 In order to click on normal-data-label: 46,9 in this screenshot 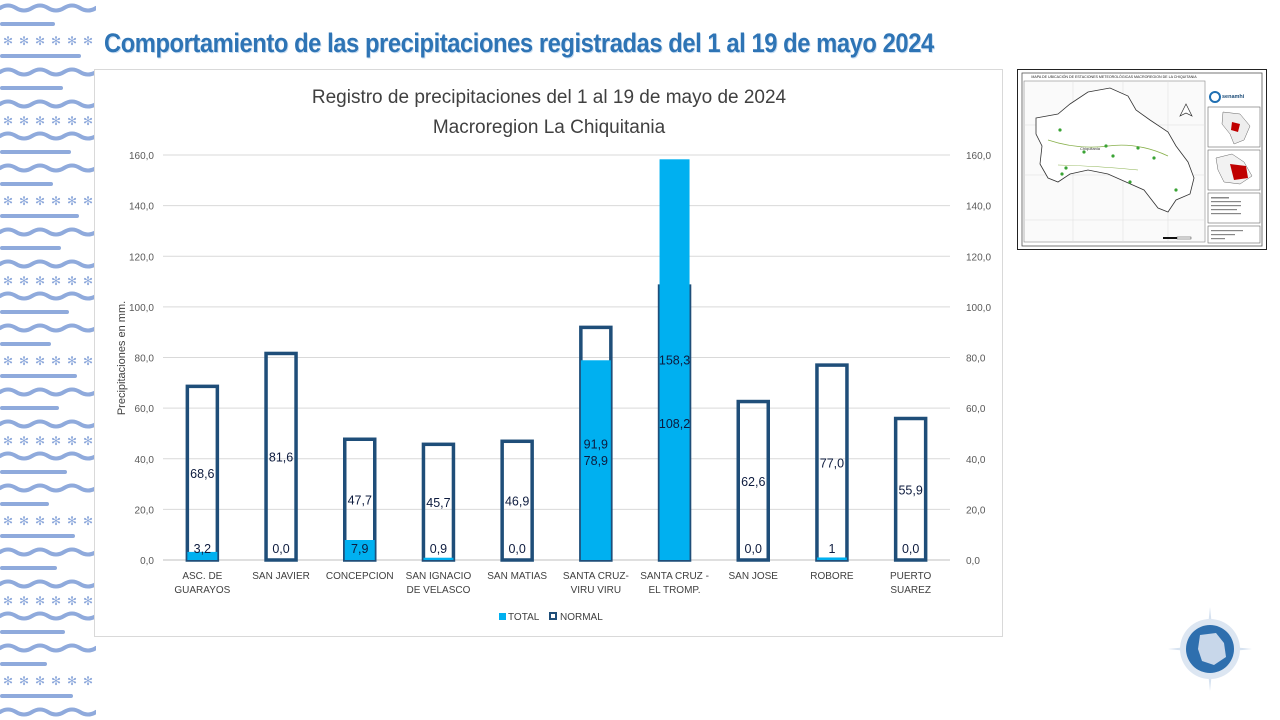, I will do `click(517, 502)`.